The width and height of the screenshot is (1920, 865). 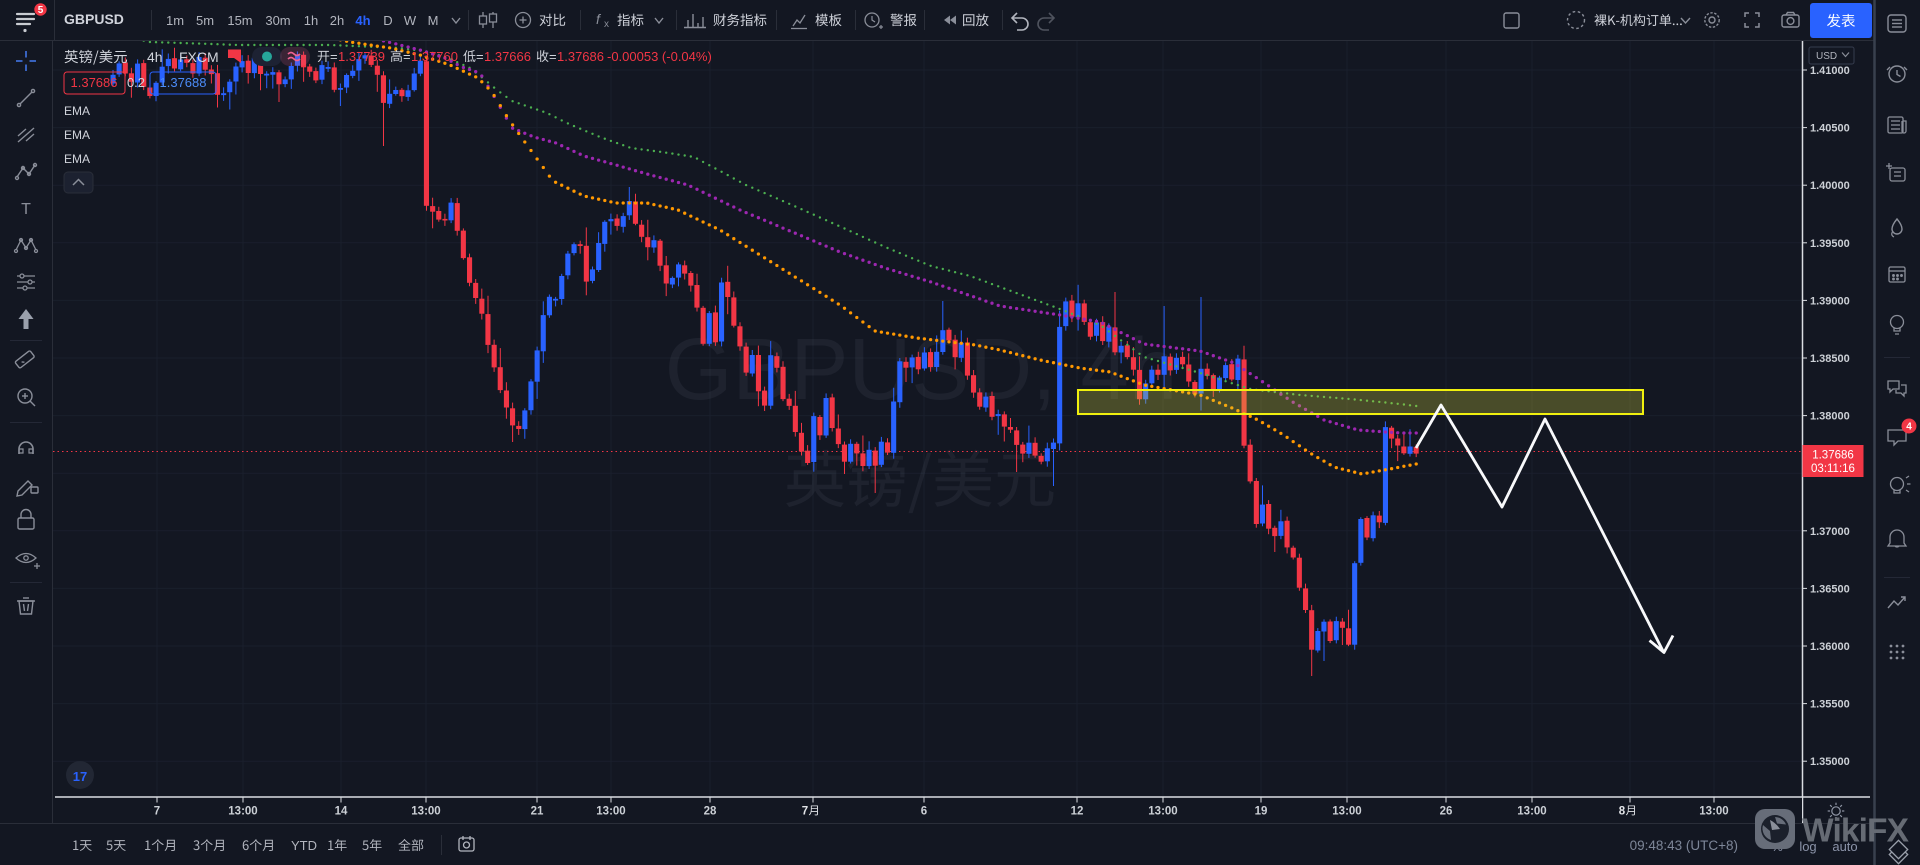 I want to click on svg-text: 1.39500, so click(x=1830, y=244).